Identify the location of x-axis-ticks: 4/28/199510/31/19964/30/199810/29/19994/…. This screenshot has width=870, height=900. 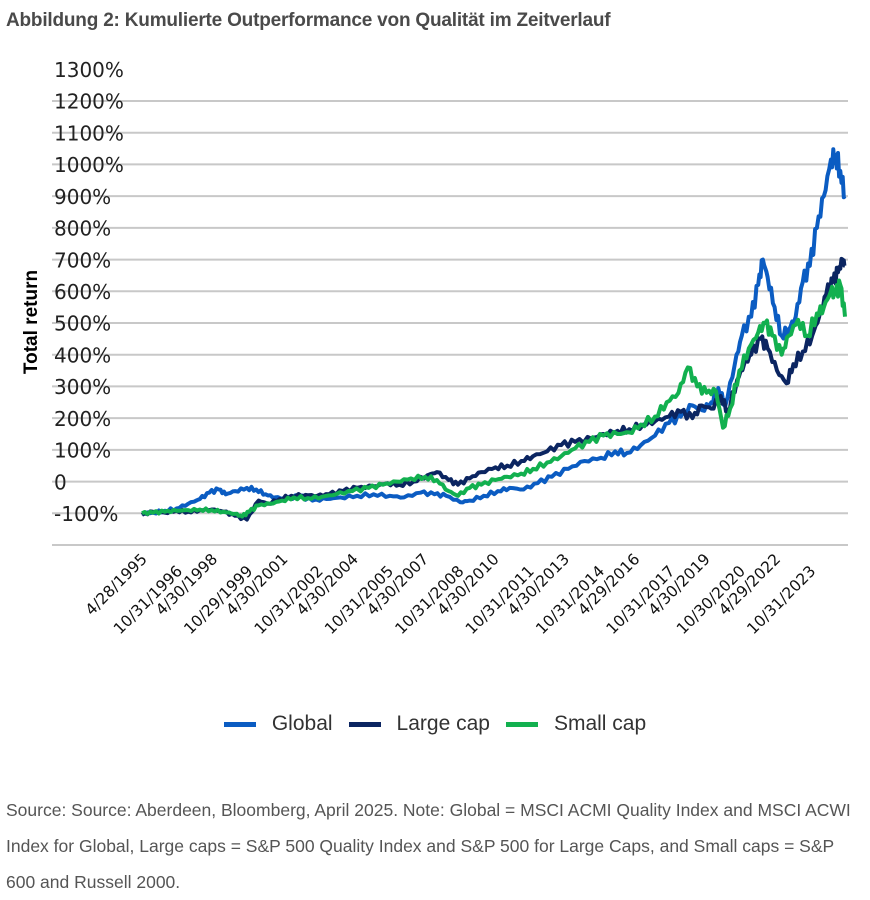
(450, 594).